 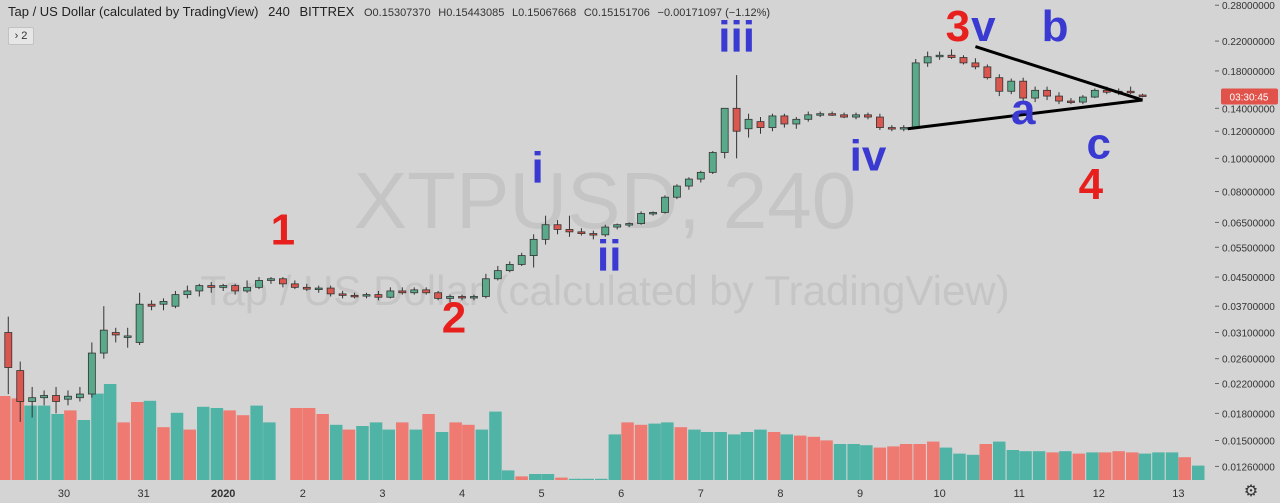 I want to click on time-tick-label: 13, so click(x=1178, y=494).